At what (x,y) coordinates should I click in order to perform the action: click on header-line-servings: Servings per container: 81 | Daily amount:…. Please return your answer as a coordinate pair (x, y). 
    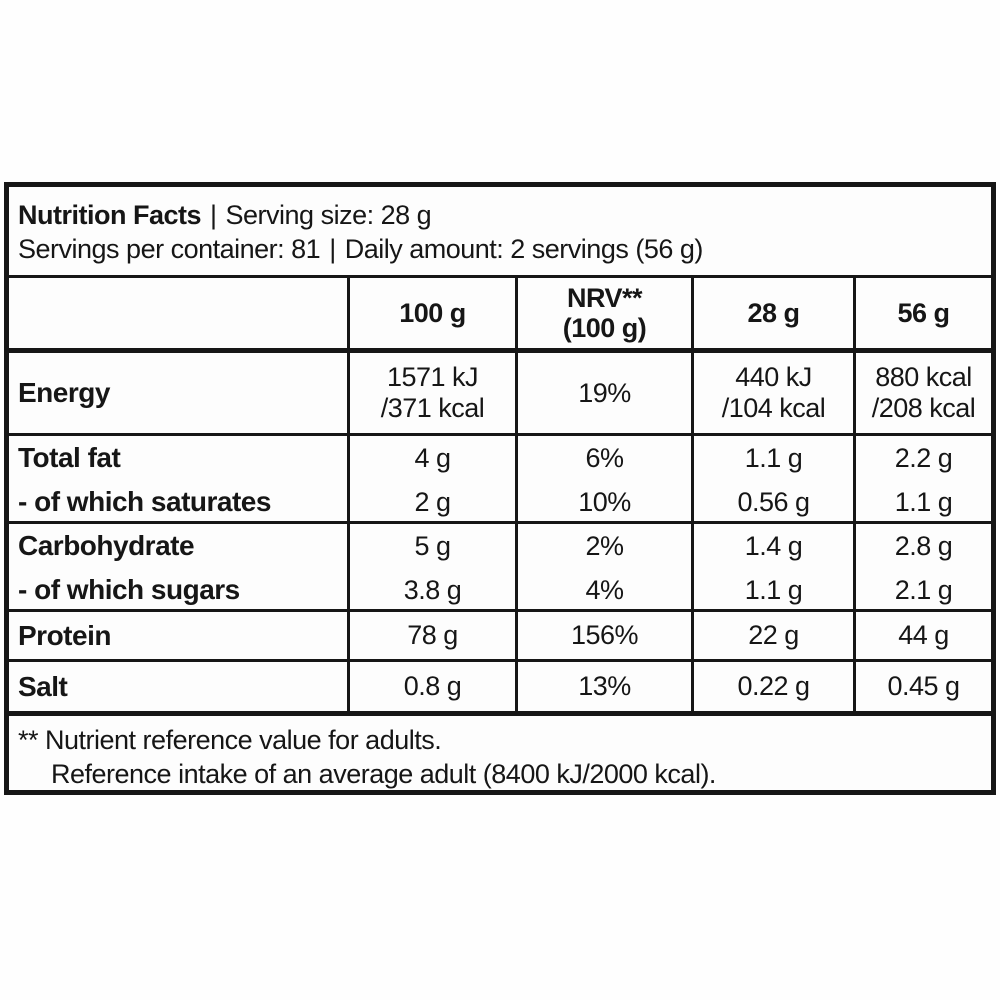
    Looking at the image, I should click on (501, 249).